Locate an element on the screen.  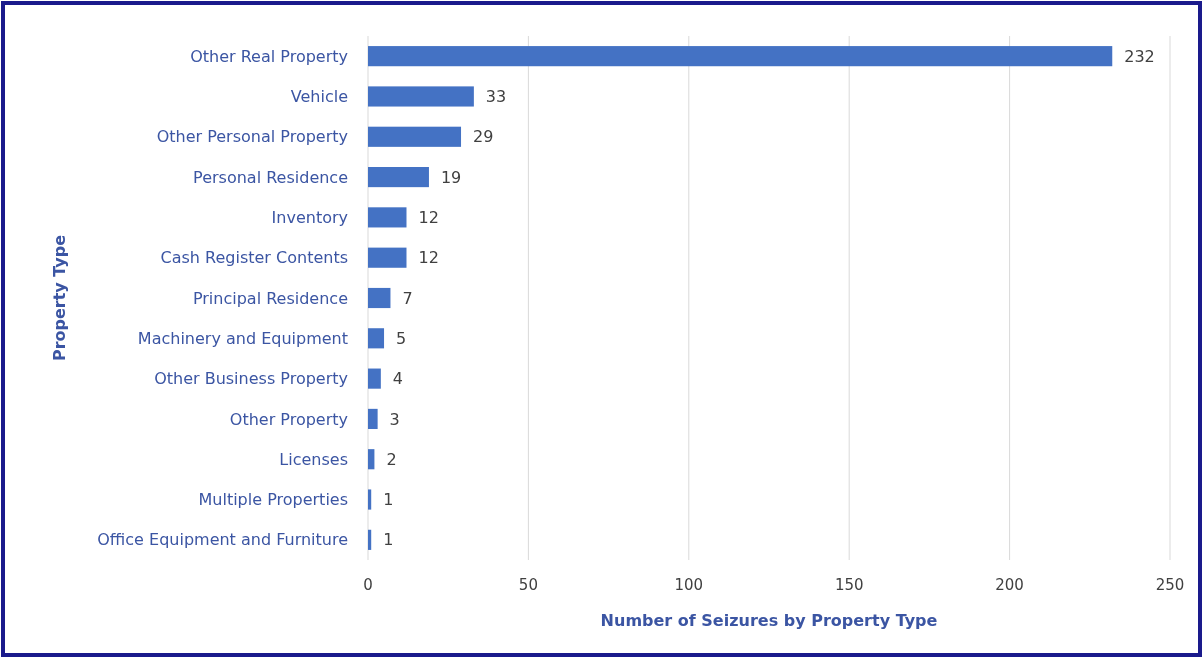
y-tick-label: Licenses is located at coordinates (313, 459).